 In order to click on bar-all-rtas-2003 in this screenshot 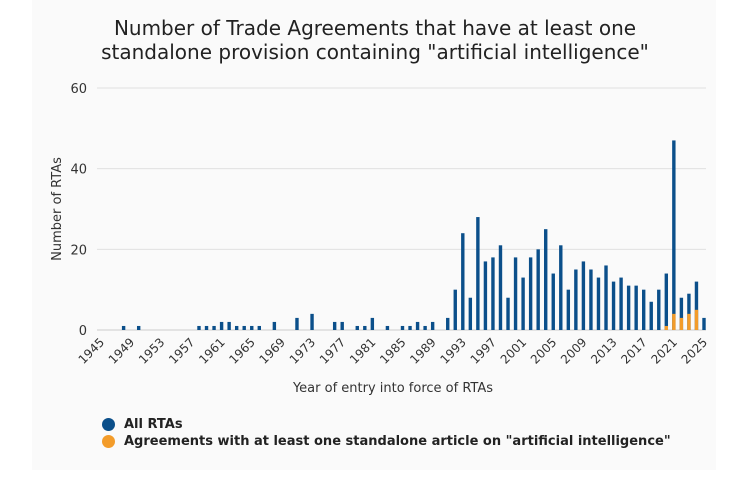, I will do `click(538, 289)`.